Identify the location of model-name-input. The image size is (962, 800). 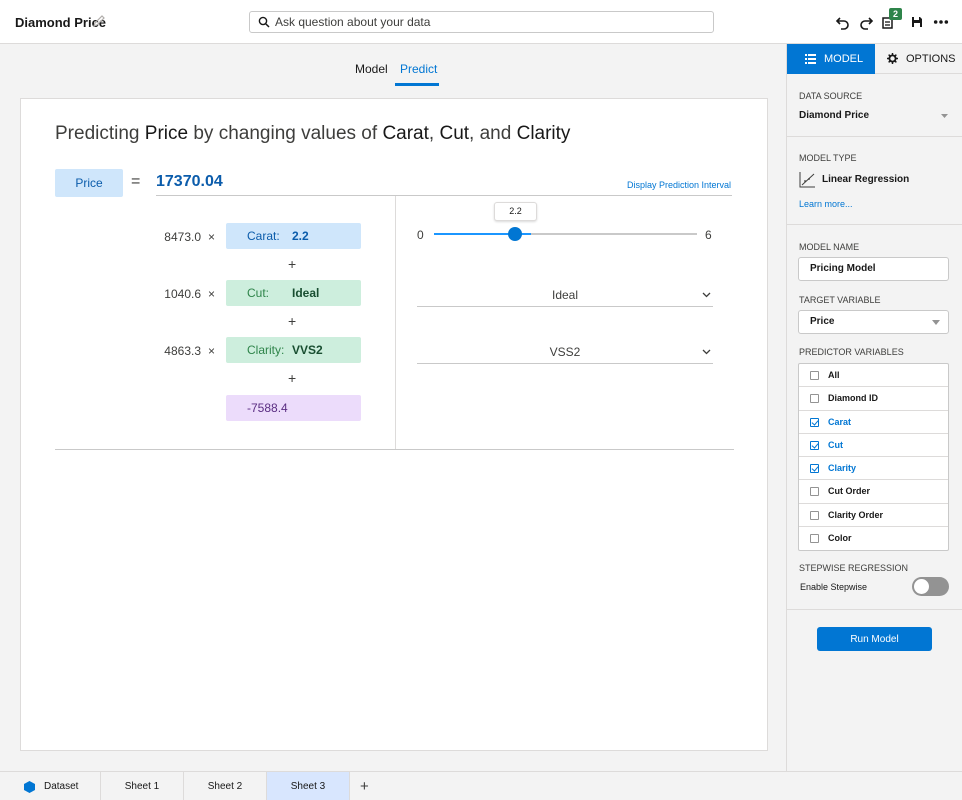
(875, 268).